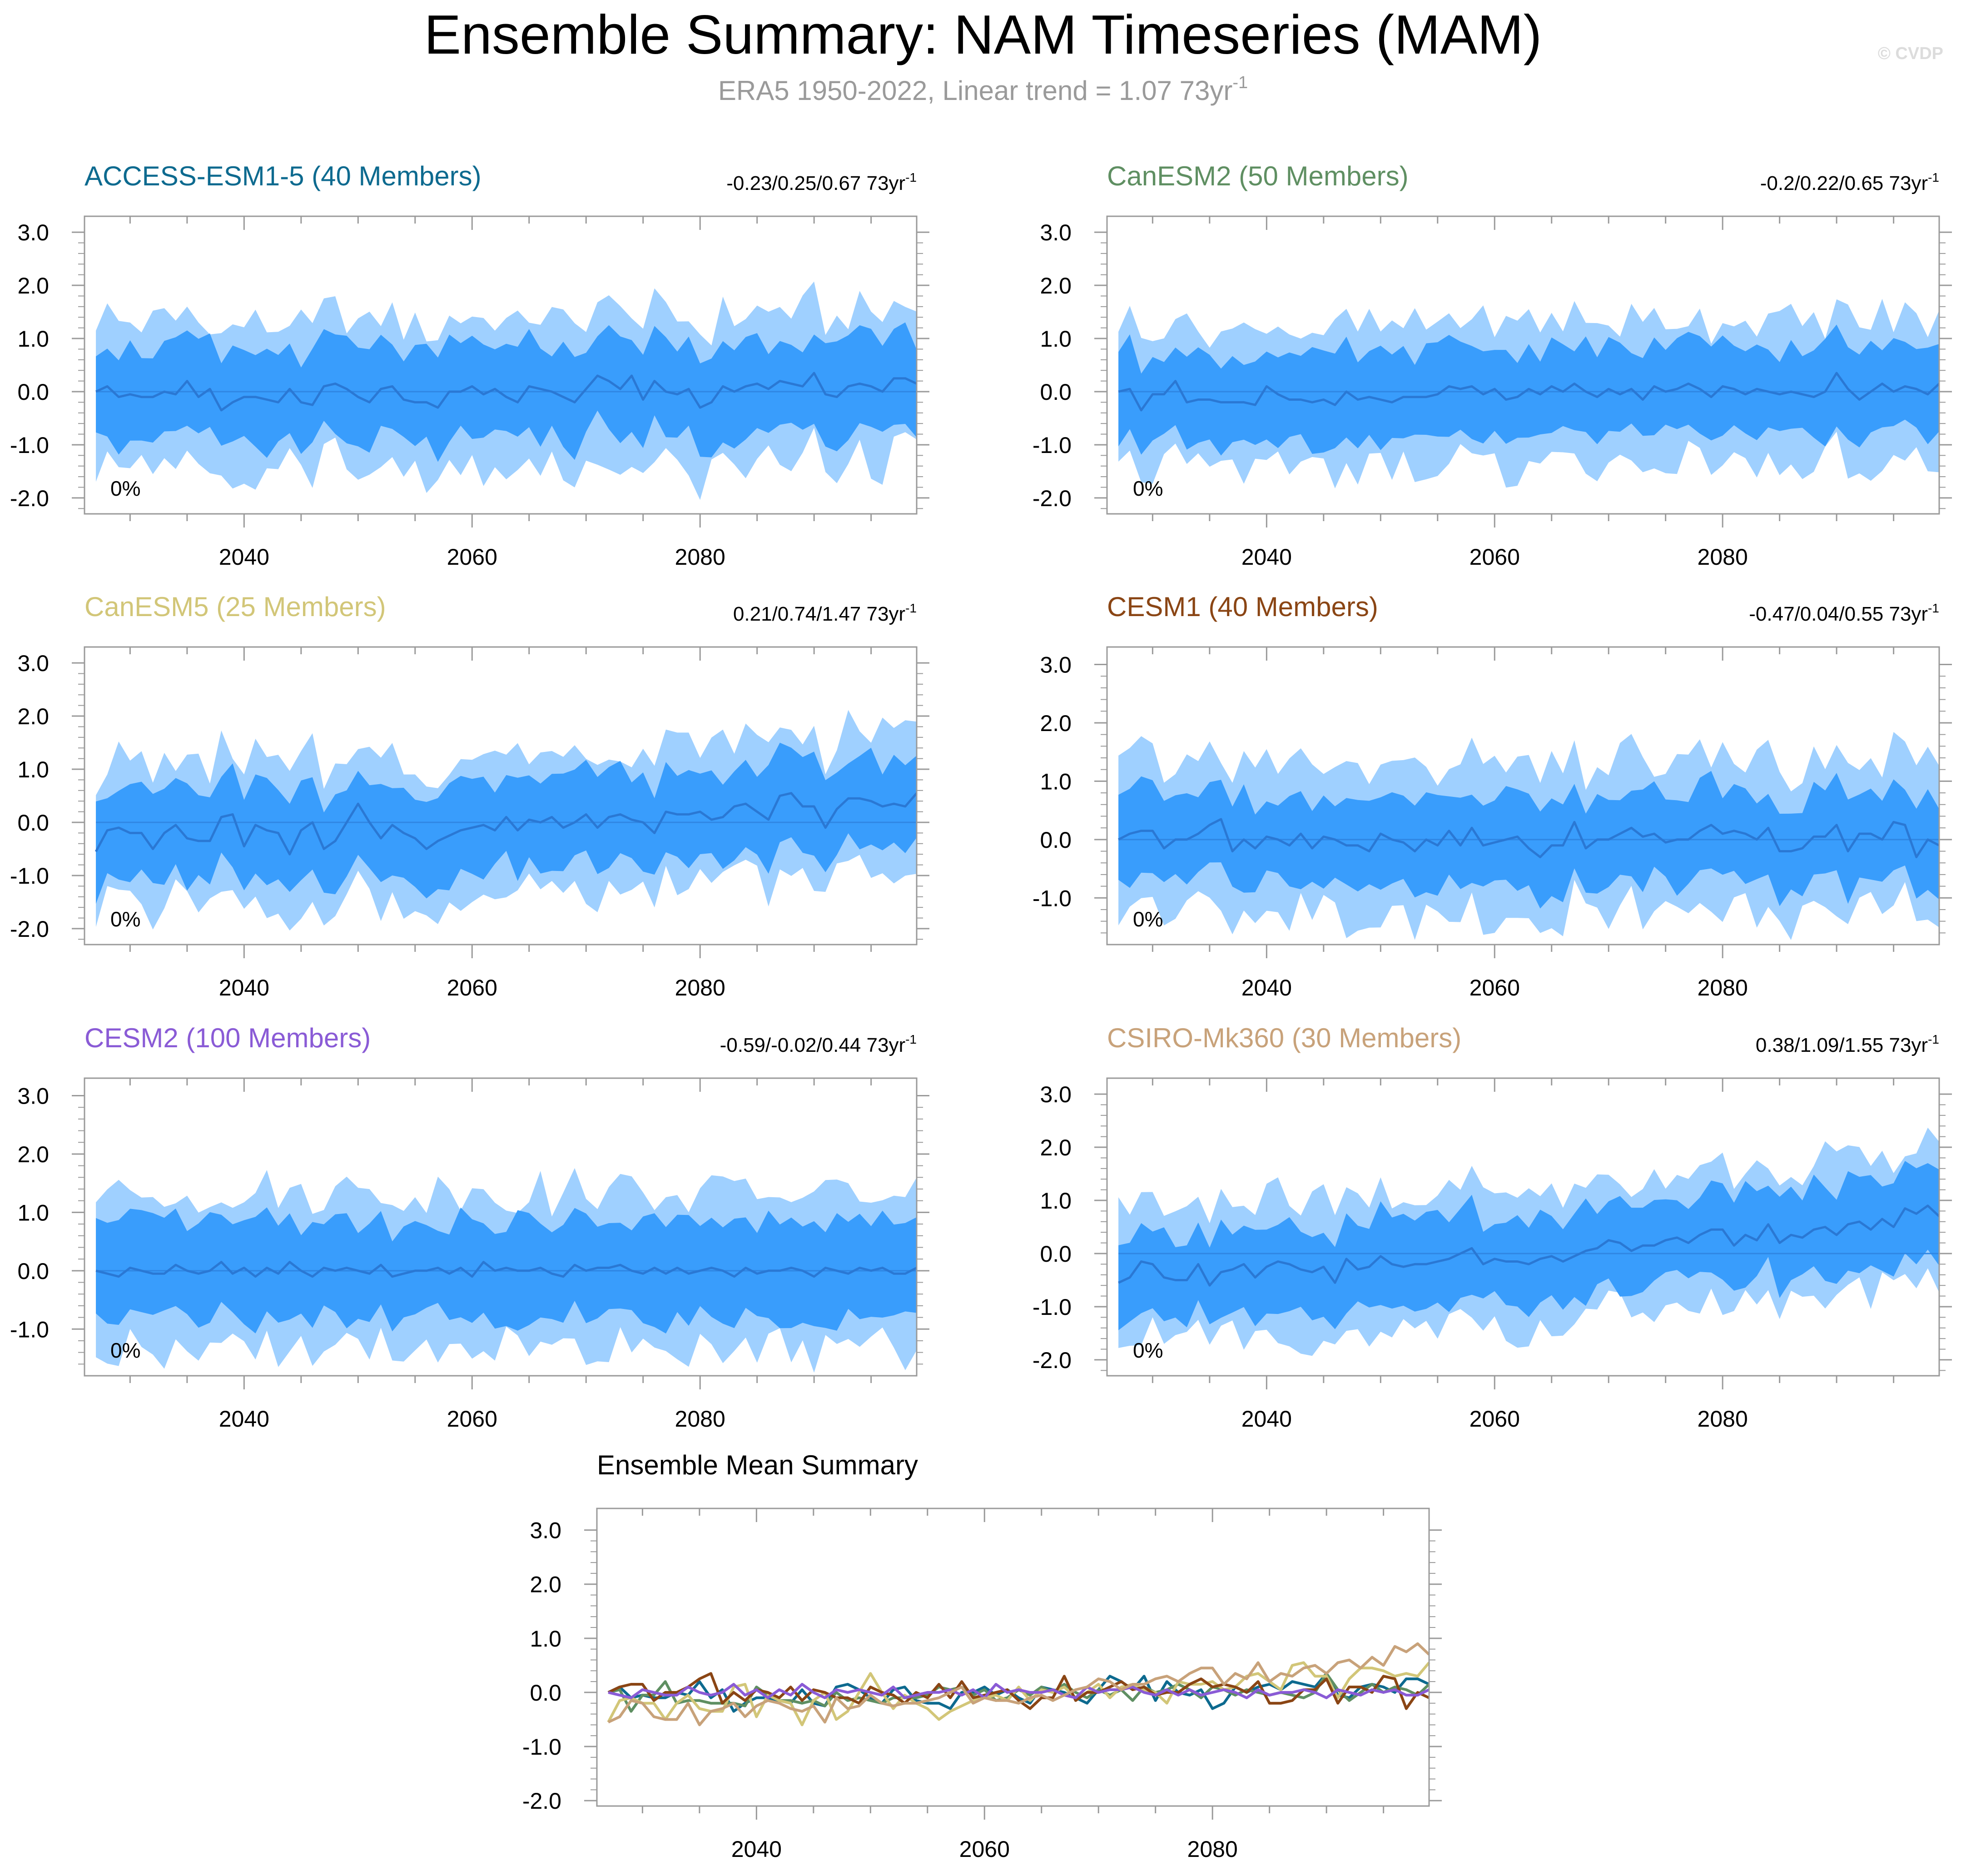 The image size is (1966, 1876). I want to click on trend-value: -0.59/-0.02/0.44 73yr, so click(812, 1045).